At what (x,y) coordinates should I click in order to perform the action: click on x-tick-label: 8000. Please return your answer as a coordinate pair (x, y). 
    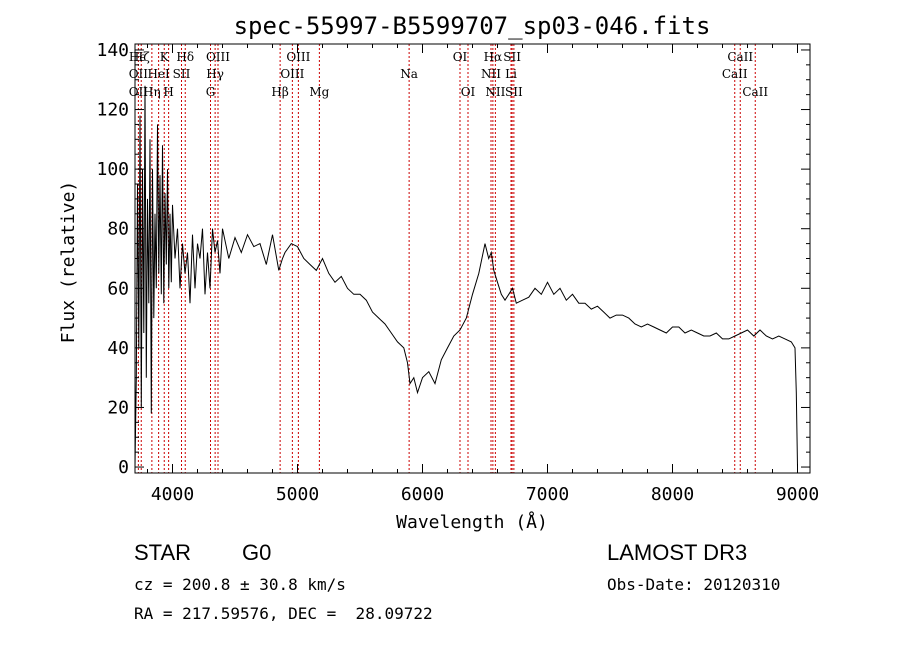
    Looking at the image, I should click on (672, 494).